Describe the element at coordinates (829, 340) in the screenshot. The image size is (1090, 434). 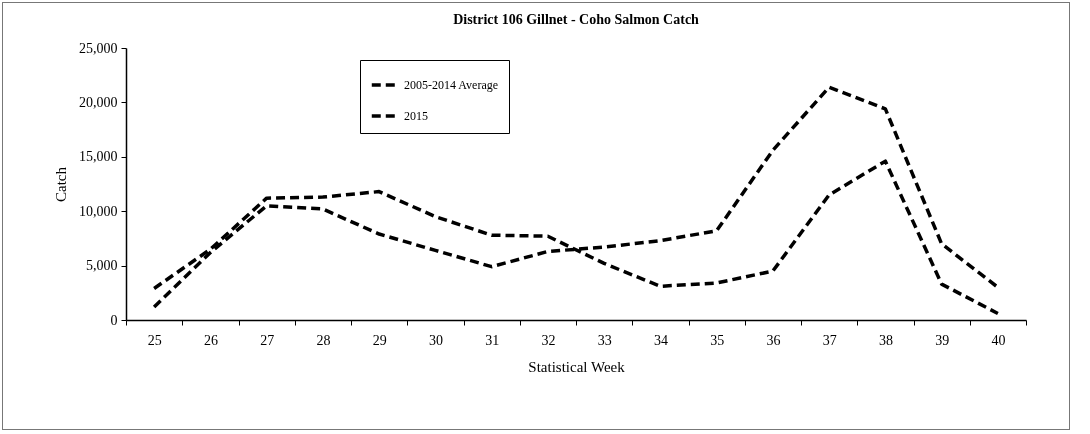
I see `x-tick-label: 37` at that location.